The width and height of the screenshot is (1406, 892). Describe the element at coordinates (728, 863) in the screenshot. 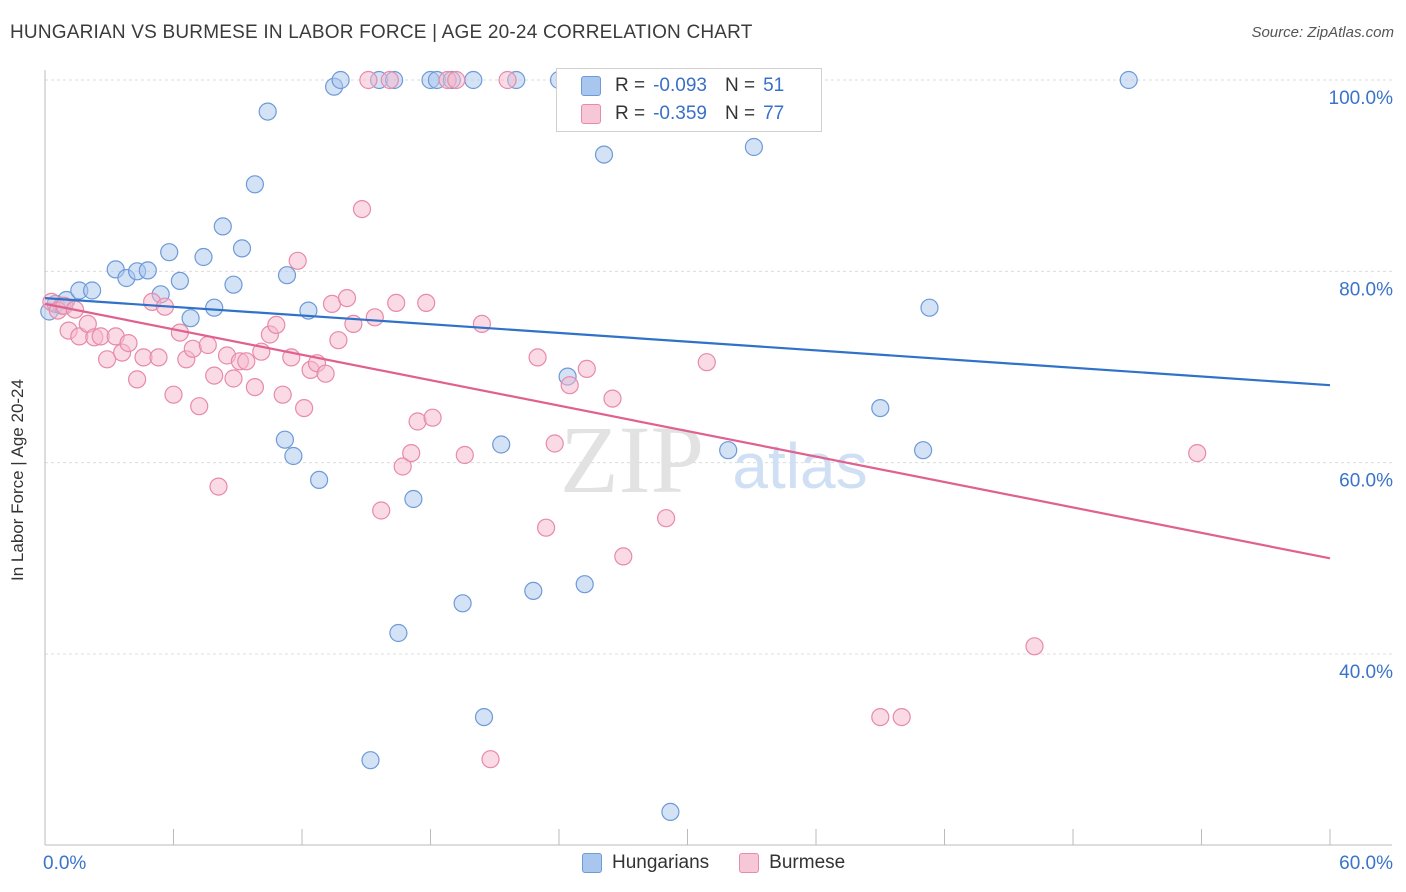

I see `series-legend: Hungarians Burmese` at that location.